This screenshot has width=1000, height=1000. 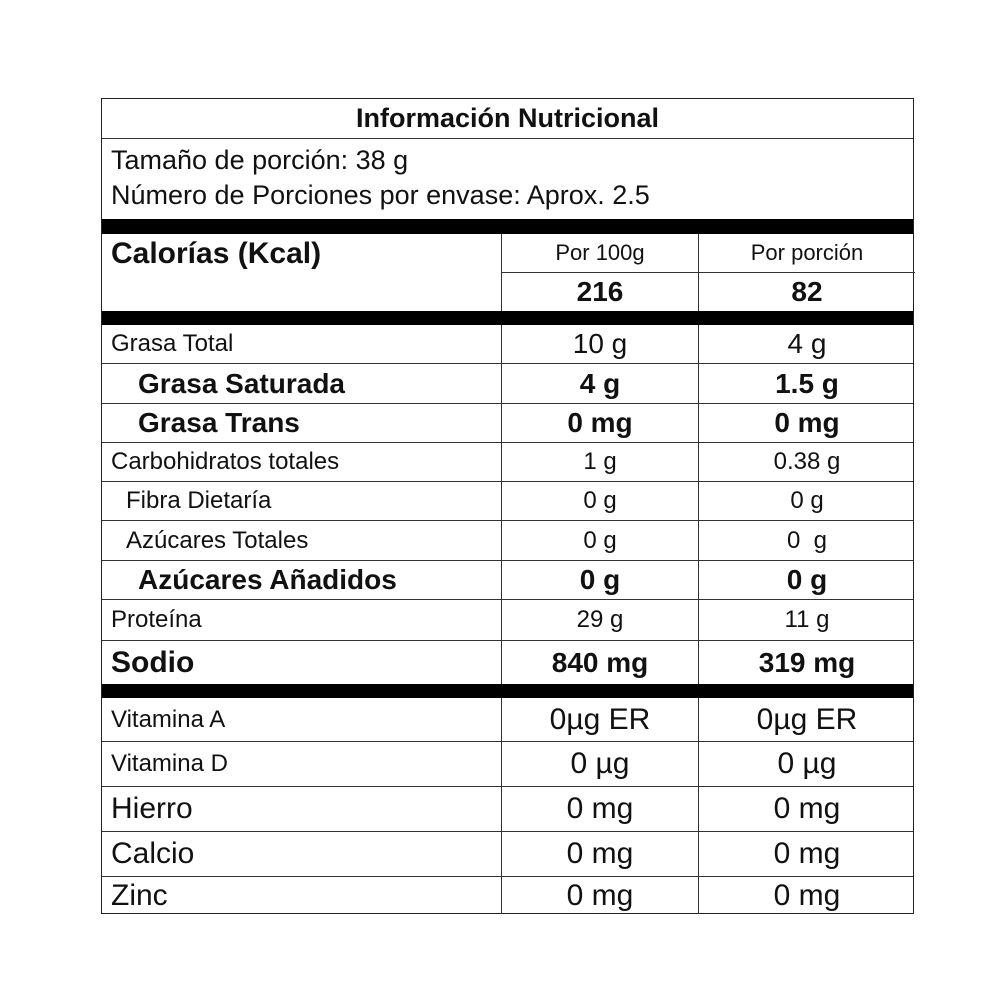 I want to click on nutrient-name: Proteína, so click(x=156, y=619).